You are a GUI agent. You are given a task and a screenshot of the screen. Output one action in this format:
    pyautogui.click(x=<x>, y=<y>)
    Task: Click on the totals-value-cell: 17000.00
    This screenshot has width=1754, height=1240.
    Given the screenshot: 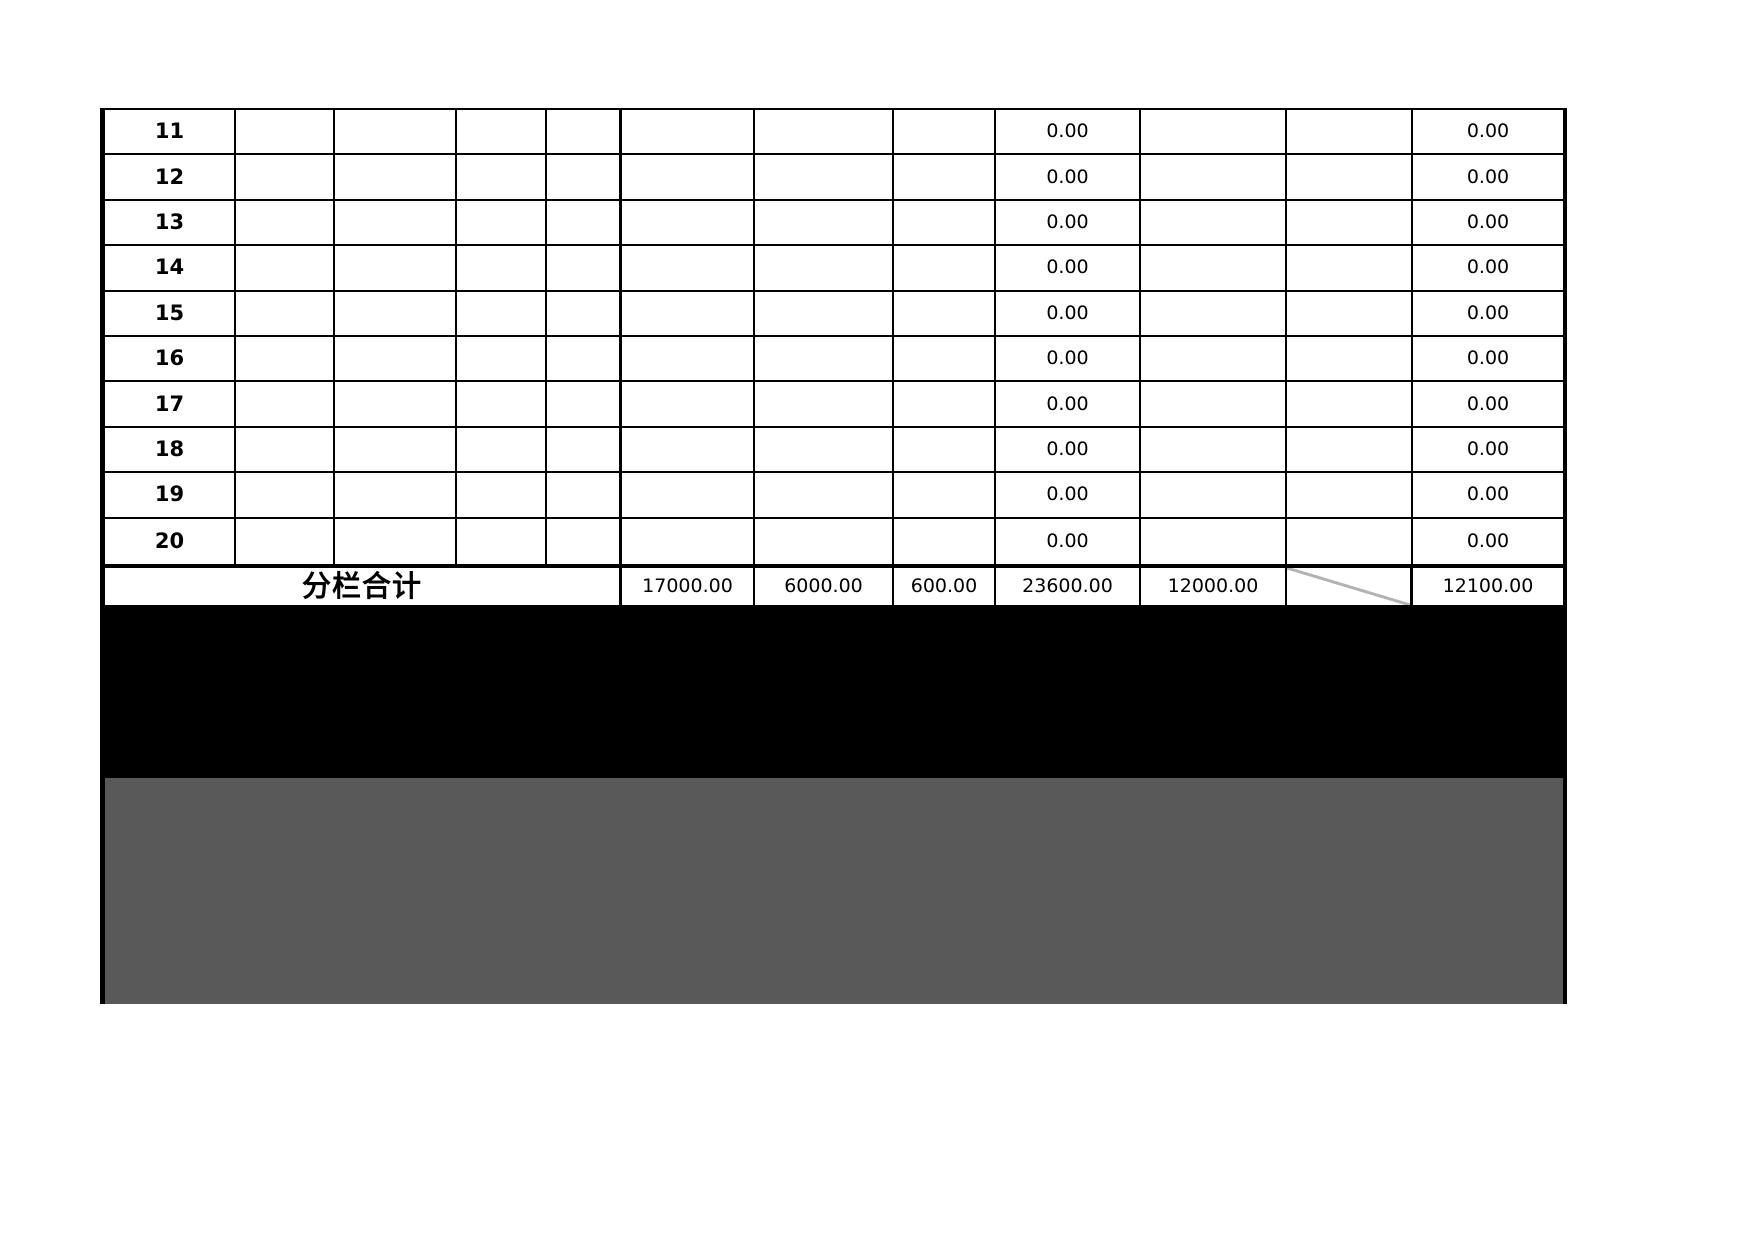 What is the action you would take?
    pyautogui.click(x=688, y=586)
    